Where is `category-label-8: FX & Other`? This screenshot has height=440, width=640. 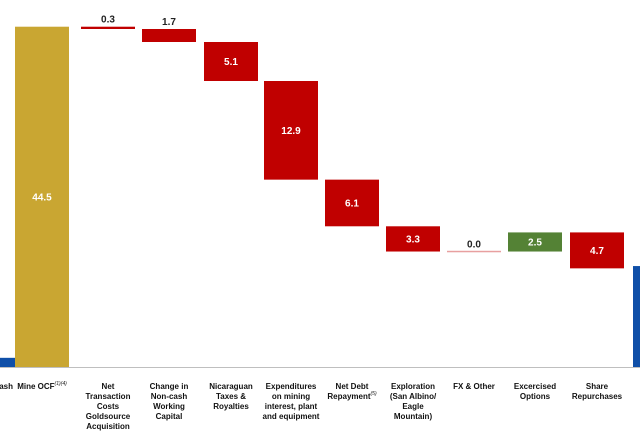
category-label-8: FX & Other is located at coordinates (474, 387).